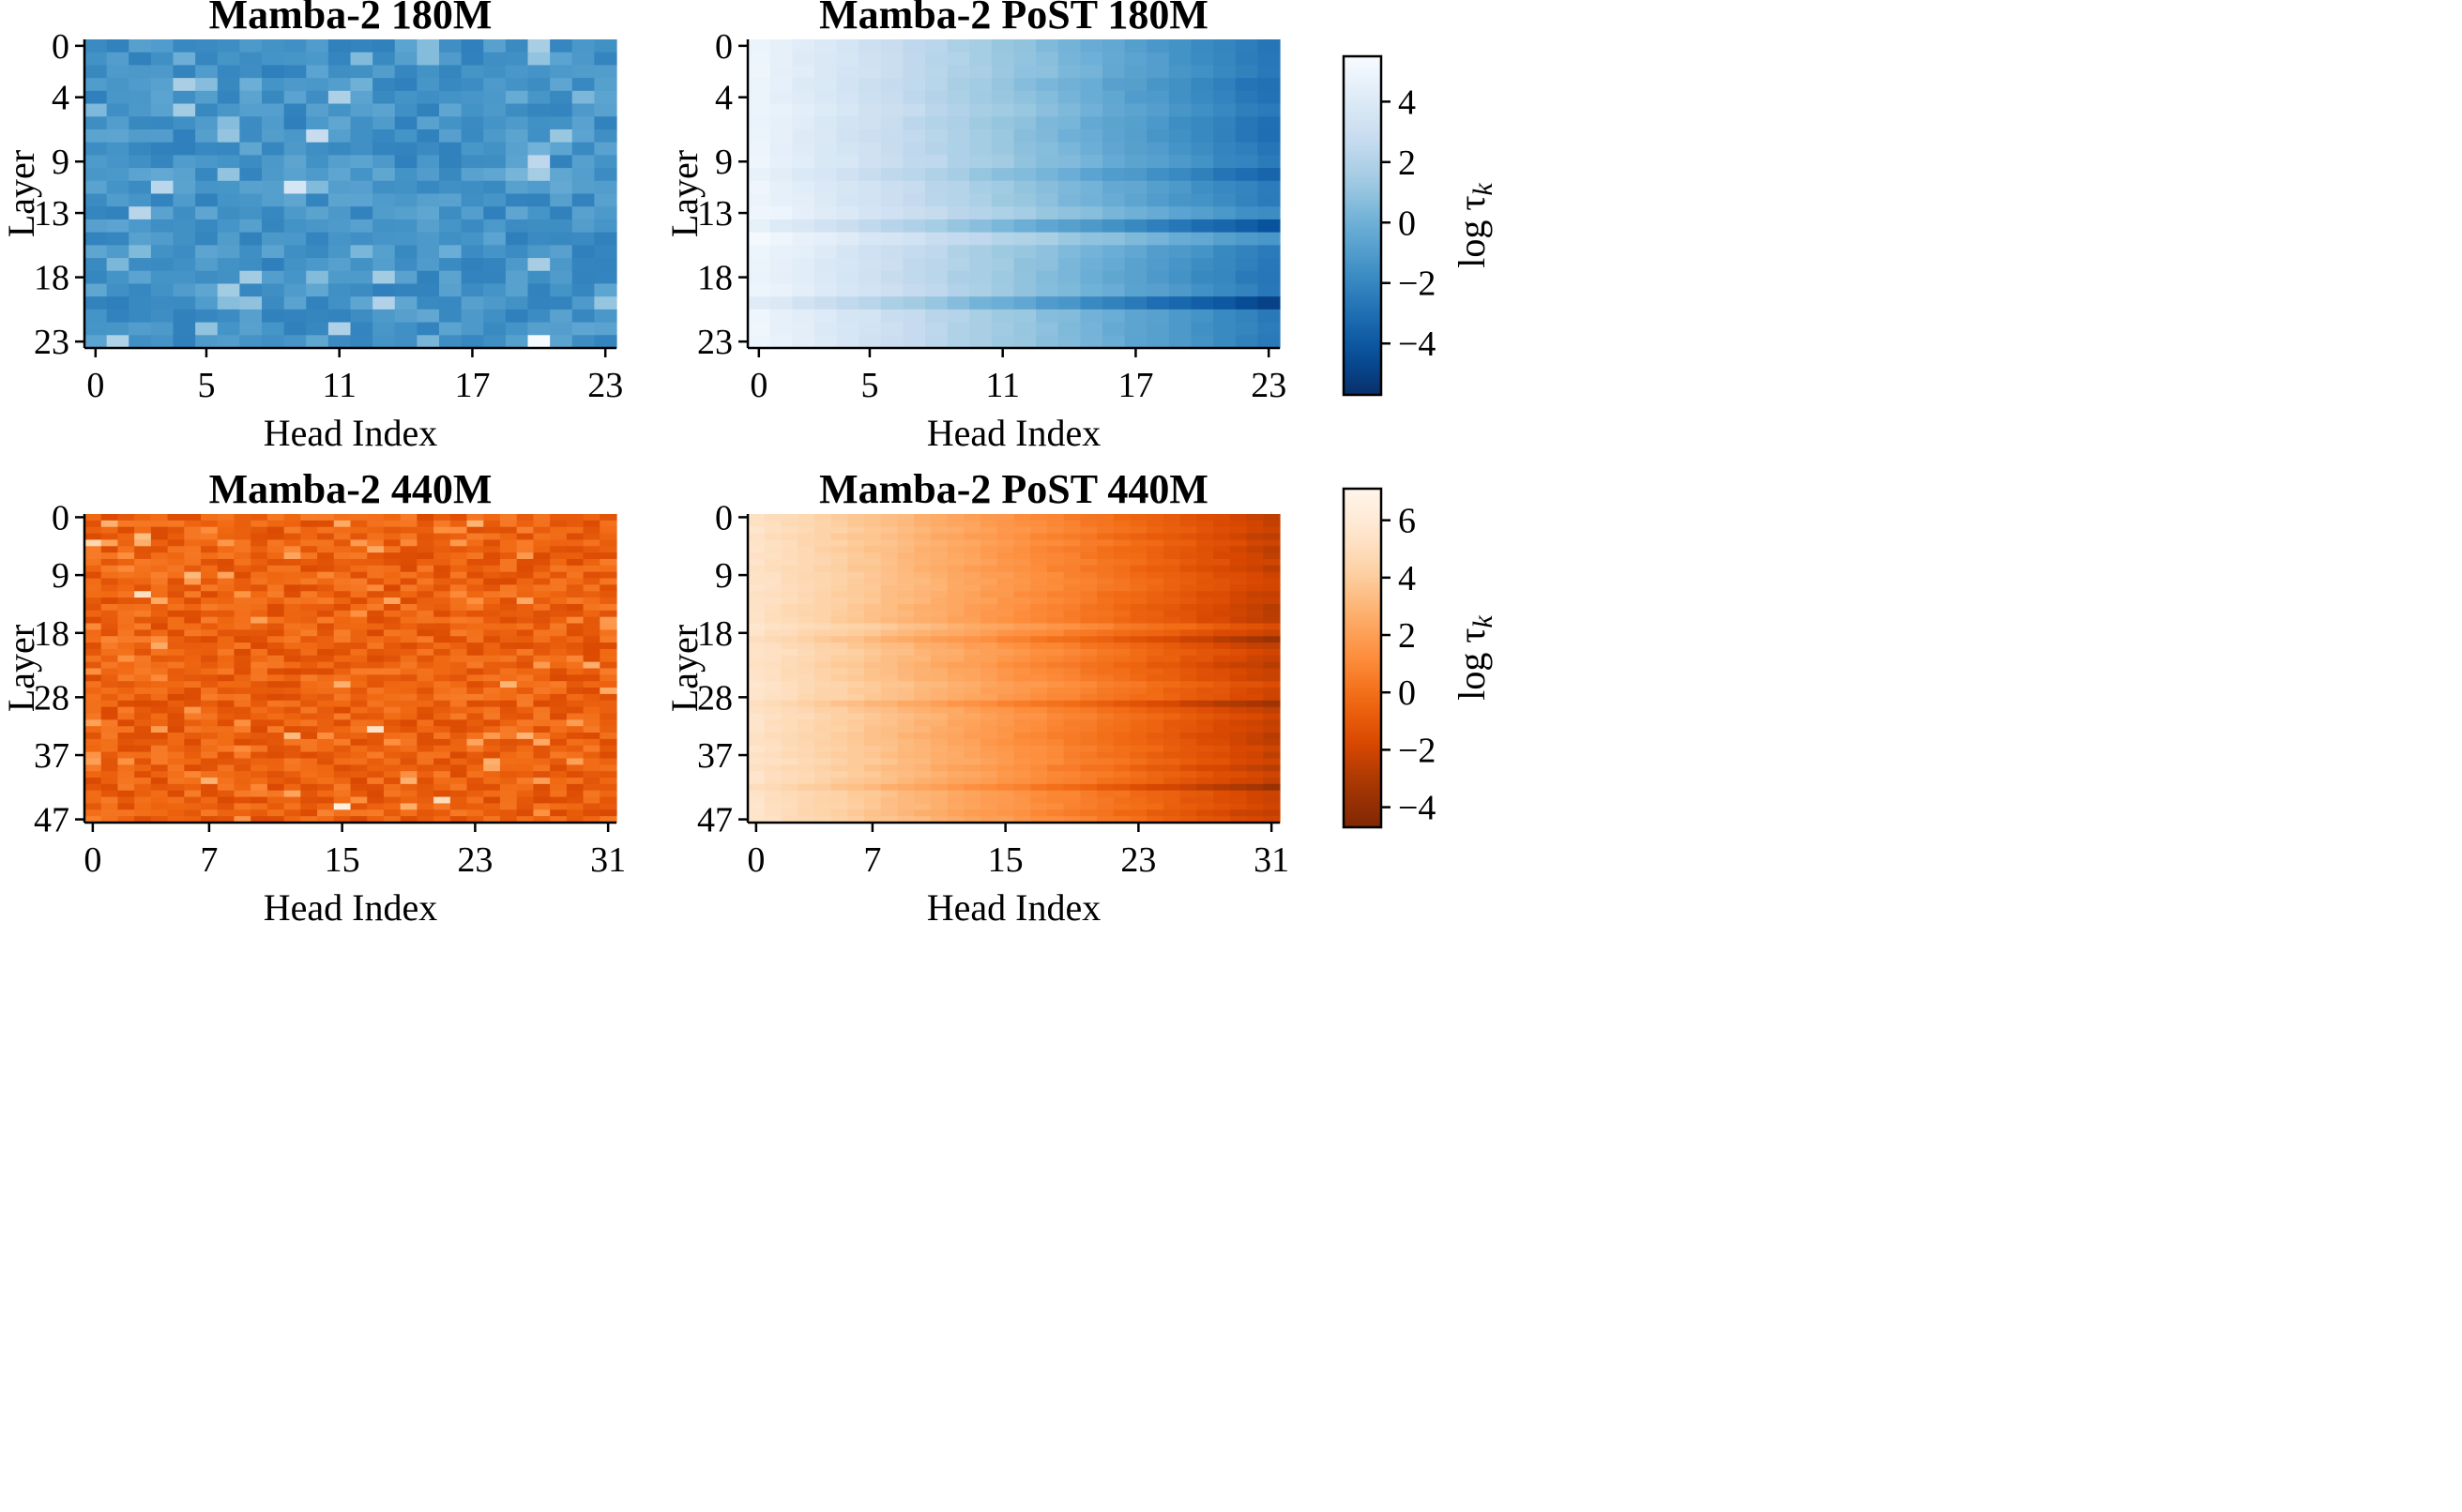  What do you see at coordinates (1135, 385) in the screenshot?
I see `x-tick-label: 17` at bounding box center [1135, 385].